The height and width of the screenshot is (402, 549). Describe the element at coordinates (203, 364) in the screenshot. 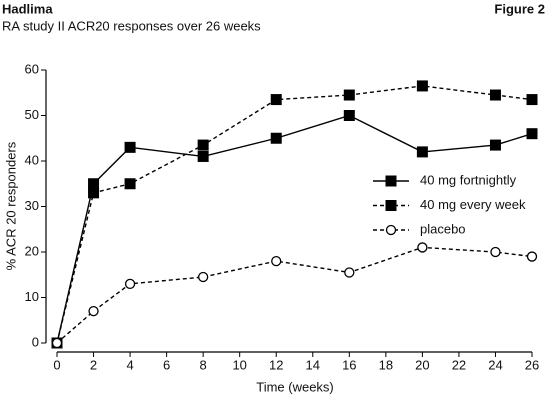

I see `x-tick-label: 8` at that location.